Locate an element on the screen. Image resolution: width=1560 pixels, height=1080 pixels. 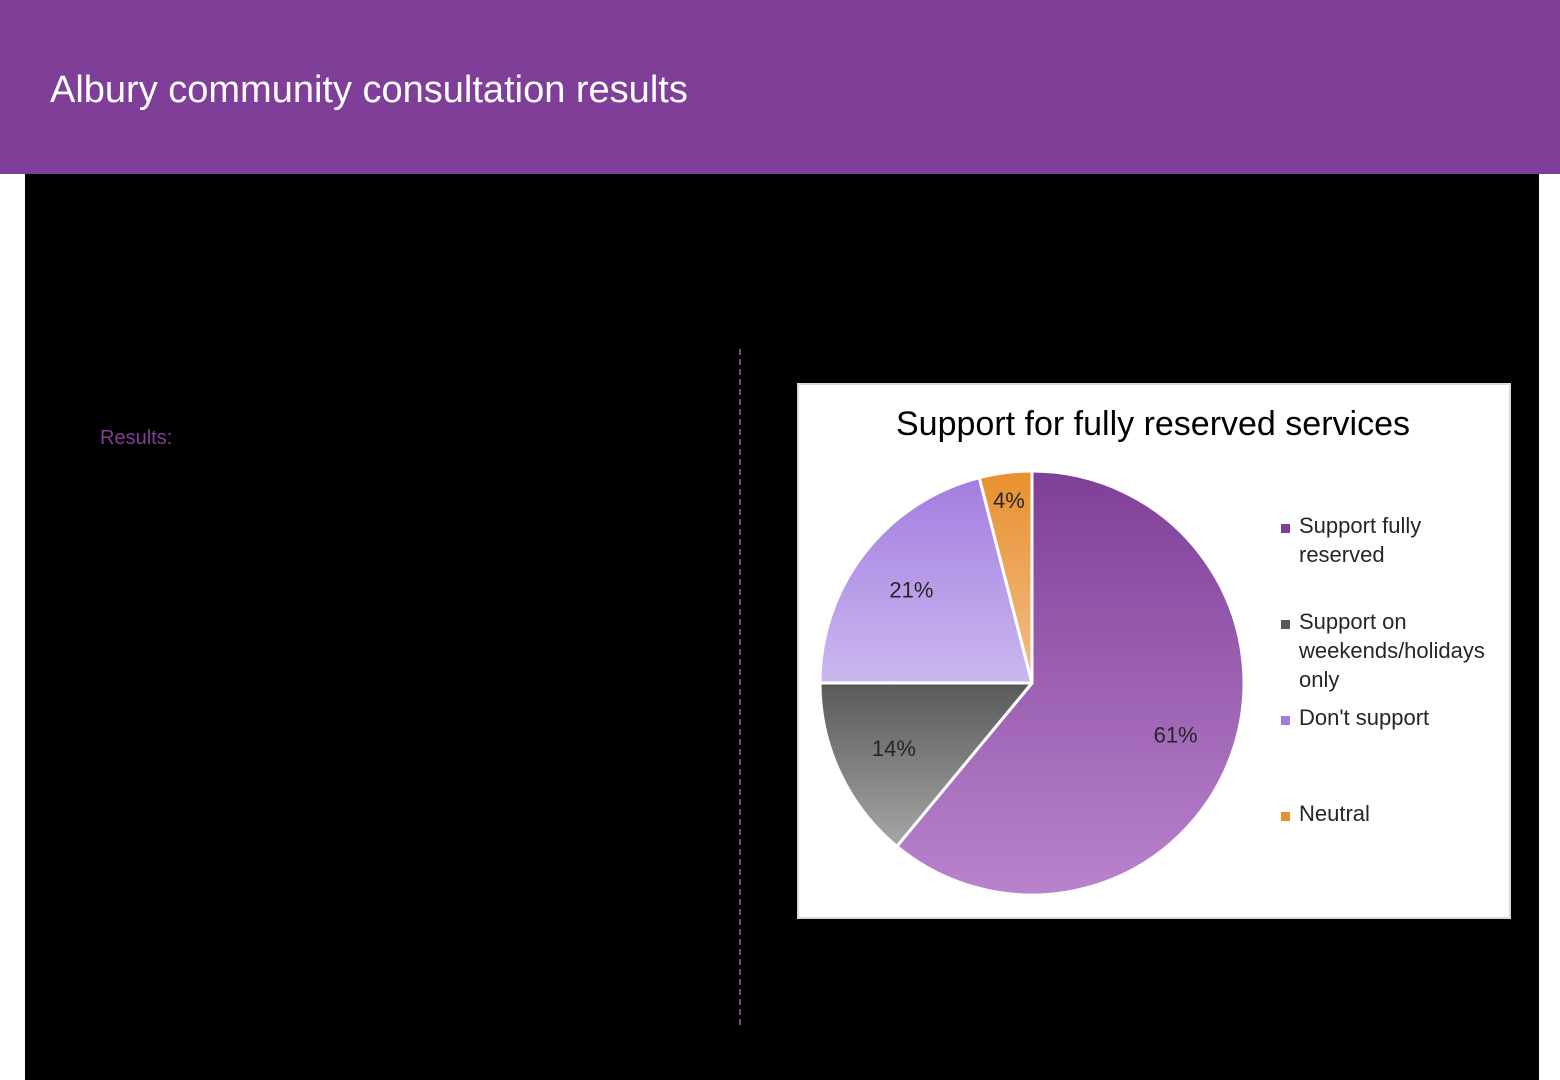
legend-entry-3: Neutral is located at coordinates (1325, 813).